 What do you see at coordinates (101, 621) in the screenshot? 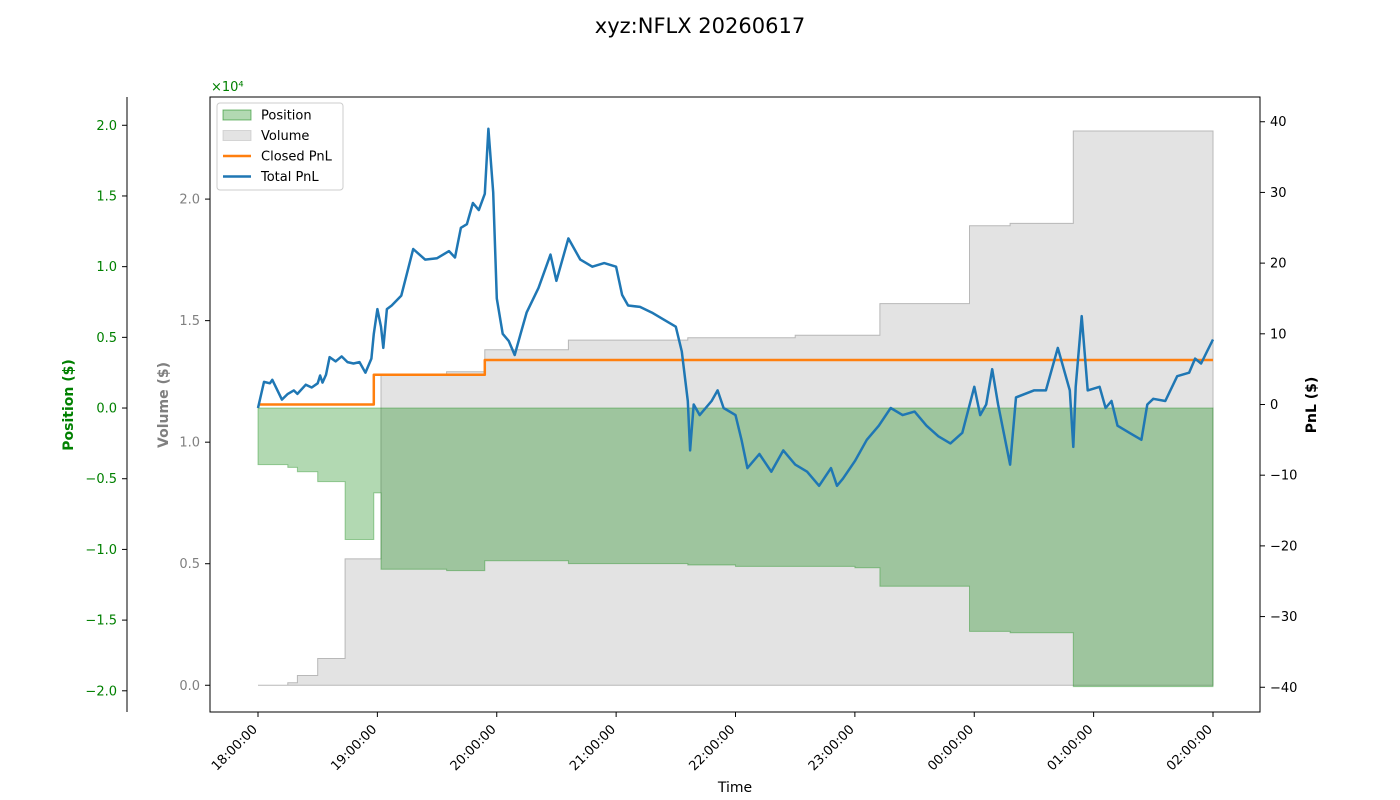
I see `position-tick-label: −1.5` at bounding box center [101, 621].